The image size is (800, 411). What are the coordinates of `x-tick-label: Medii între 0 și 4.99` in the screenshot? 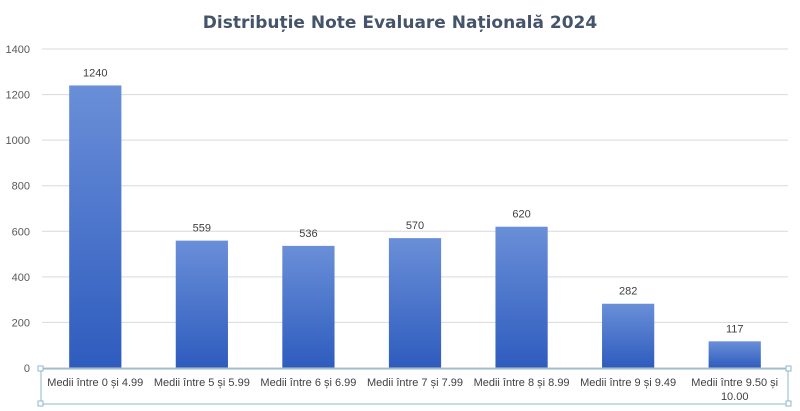 It's located at (95, 383).